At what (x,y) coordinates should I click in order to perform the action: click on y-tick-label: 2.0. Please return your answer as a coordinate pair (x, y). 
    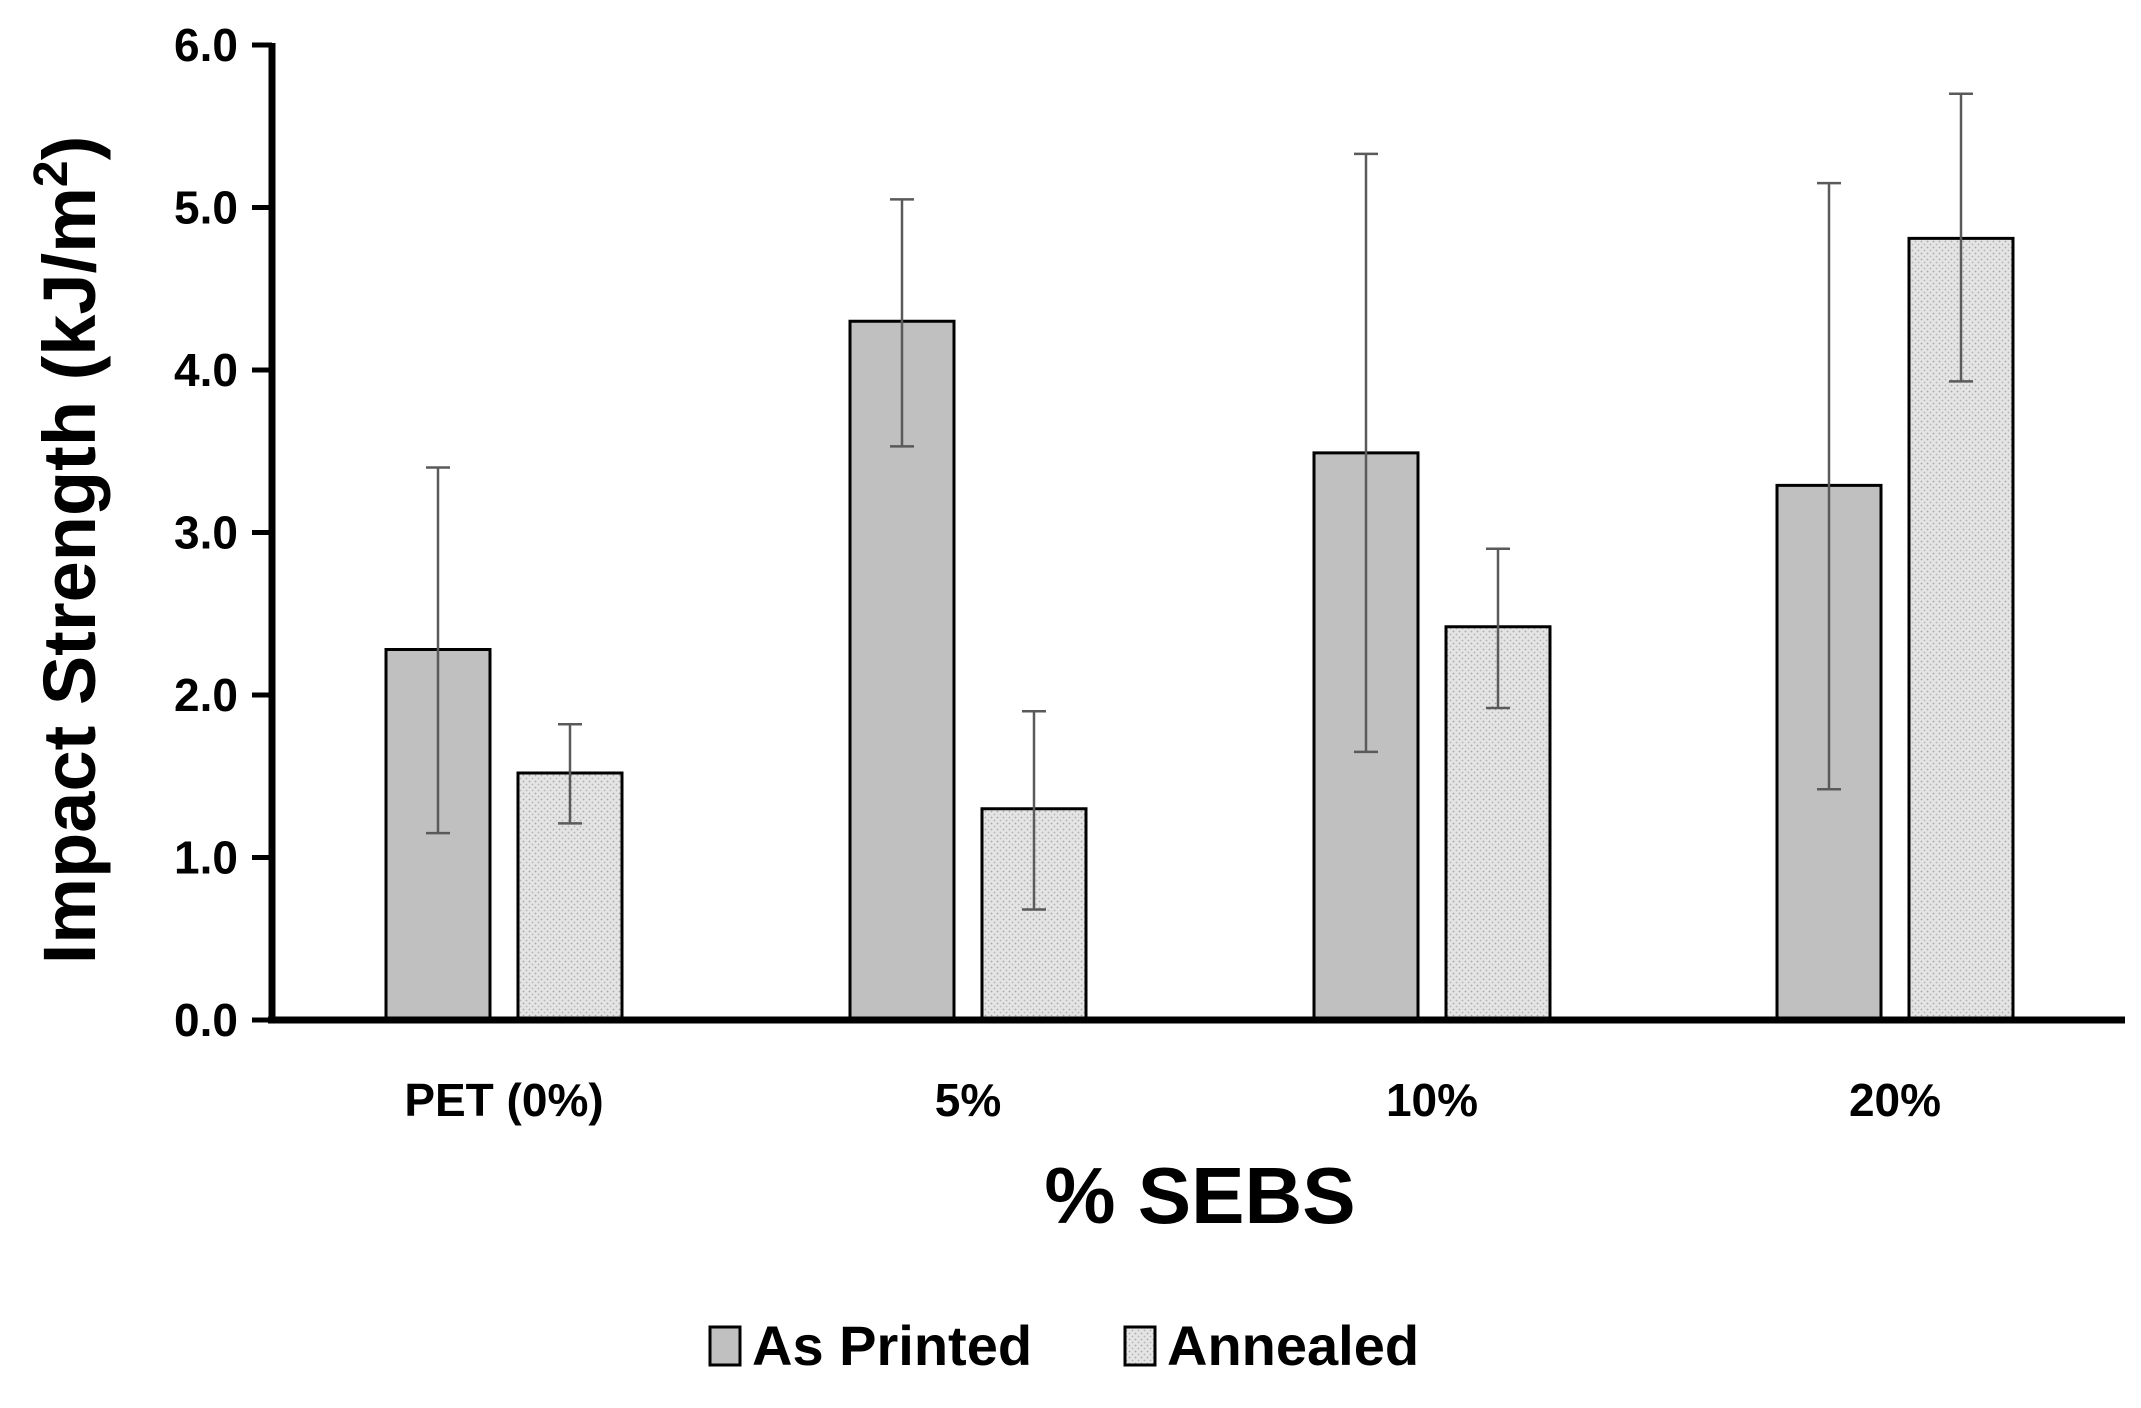
    Looking at the image, I should click on (206, 695).